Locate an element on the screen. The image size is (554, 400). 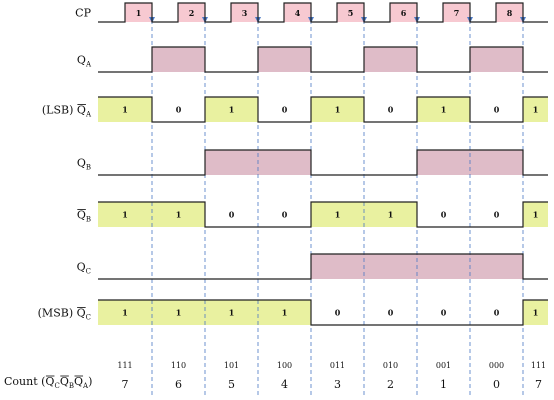
signal-prefix: (LSB) is located at coordinates (59, 110).